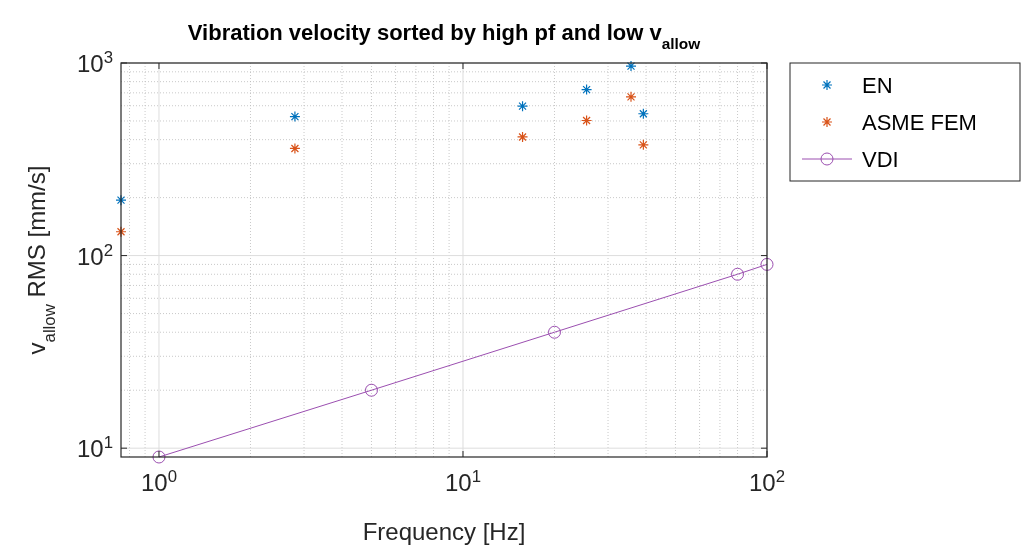 Image resolution: width=1027 pixels, height=553 pixels. I want to click on x-tick-label: 10$^{2}$, so click(767, 481).